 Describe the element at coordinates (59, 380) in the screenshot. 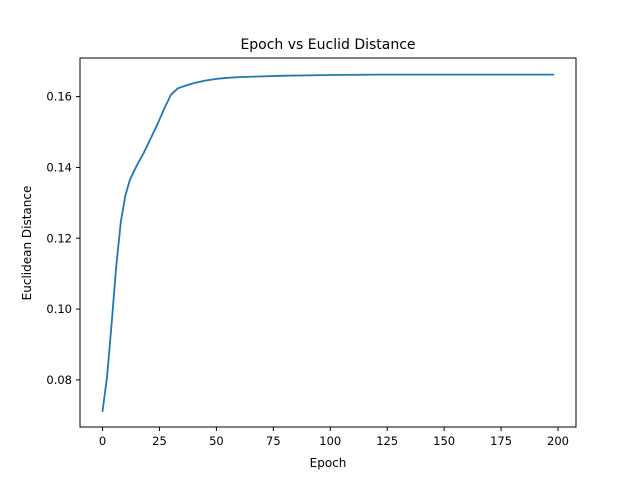

I see `y-tick-label: 0.08` at that location.